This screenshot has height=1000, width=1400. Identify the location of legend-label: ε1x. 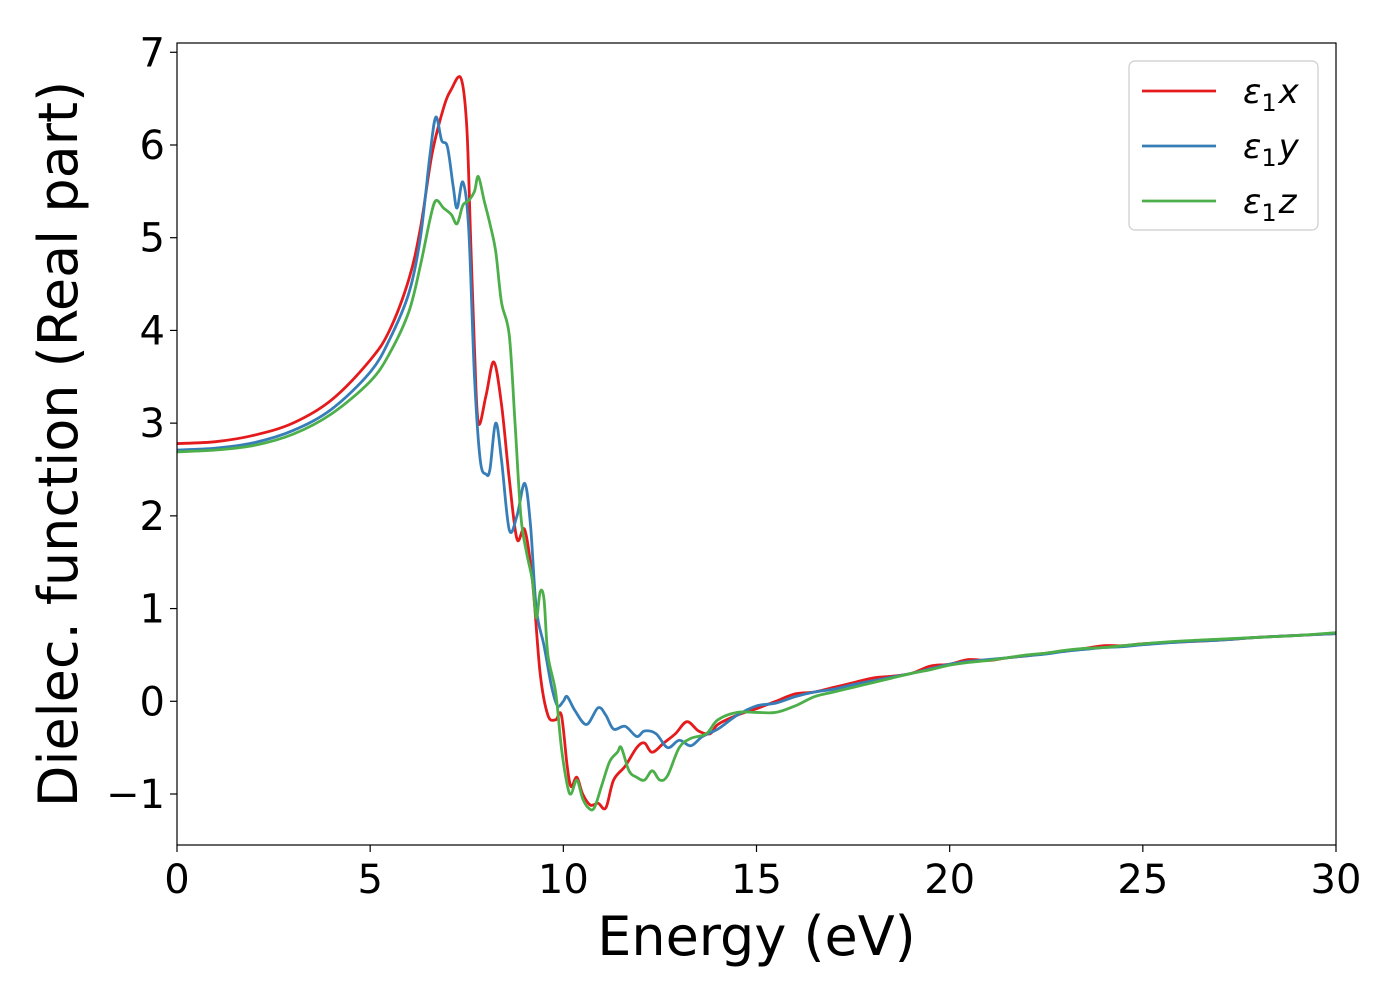
(1271, 94).